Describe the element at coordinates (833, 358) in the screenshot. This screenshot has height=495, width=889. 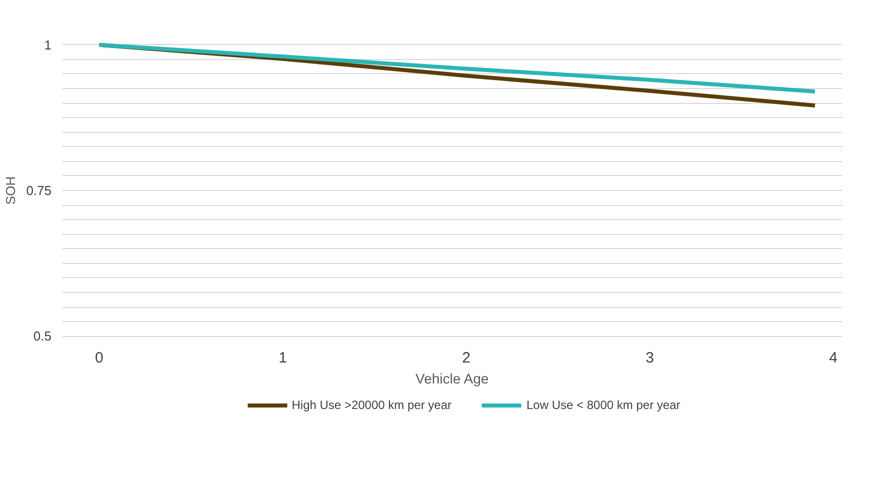
I see `x-tick-label: 4` at that location.